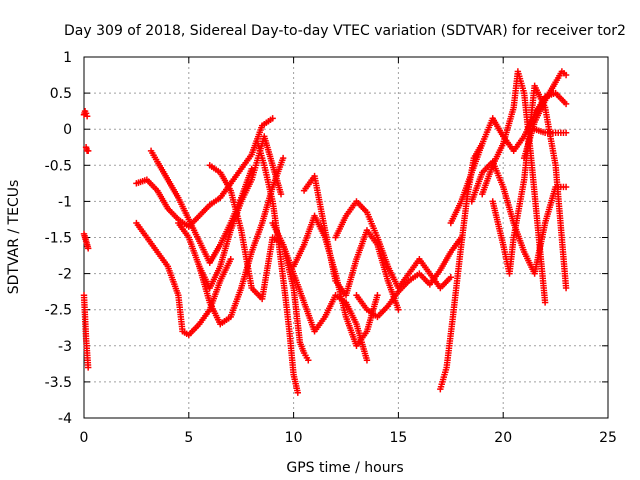 This screenshot has height=480, width=640. I want to click on y-tick-label: -1, so click(65, 202).